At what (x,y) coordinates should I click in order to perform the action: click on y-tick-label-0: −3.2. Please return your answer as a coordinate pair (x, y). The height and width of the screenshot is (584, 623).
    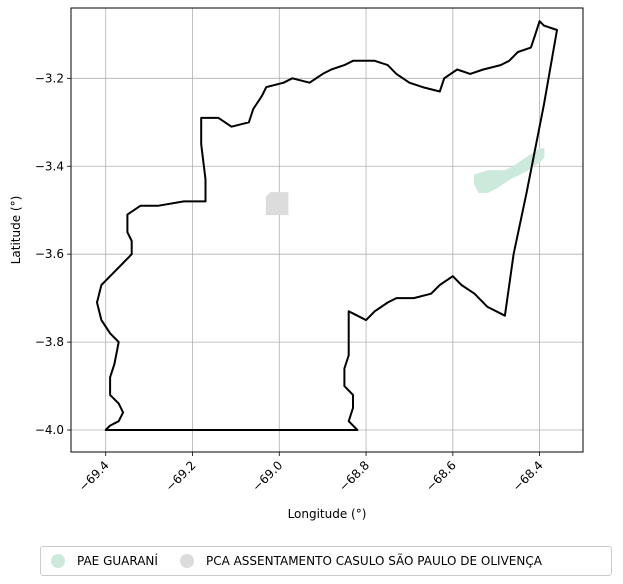
    Looking at the image, I should click on (49, 78).